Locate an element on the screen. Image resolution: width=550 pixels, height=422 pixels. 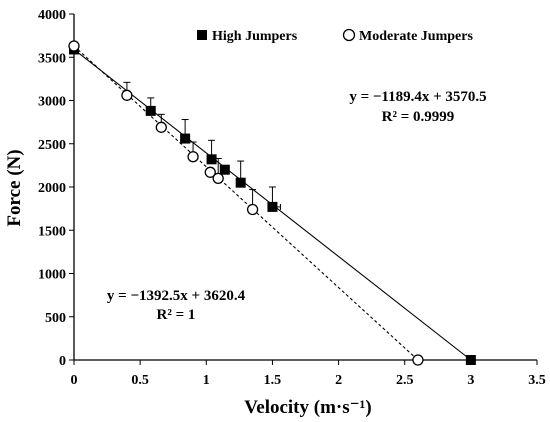
x-tick-label: 1 is located at coordinates (206, 380).